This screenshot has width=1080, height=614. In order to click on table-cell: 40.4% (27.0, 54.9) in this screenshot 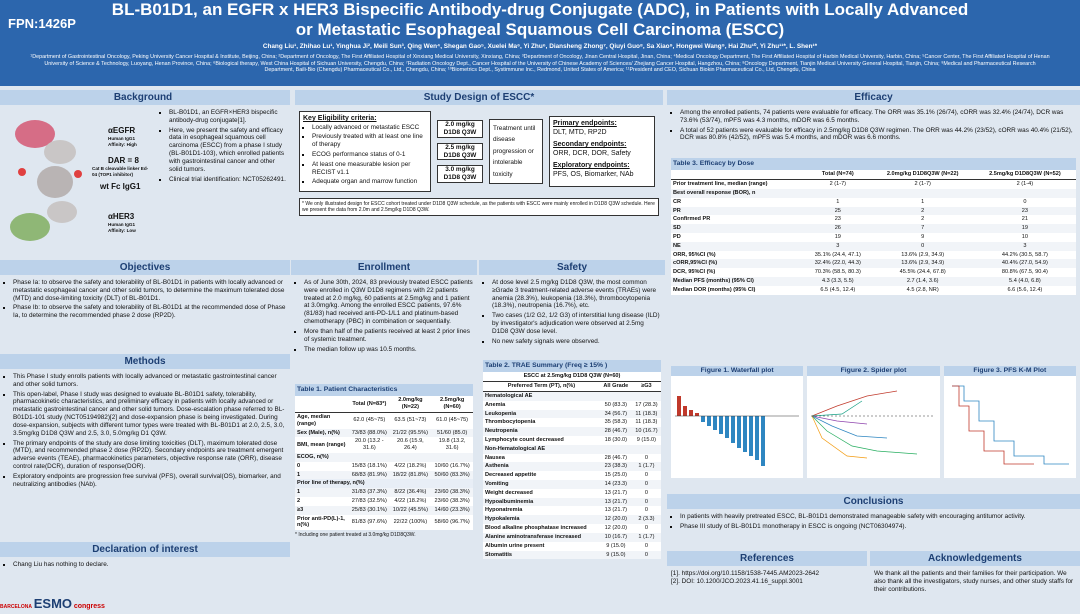, I will do `click(1024, 264)`.